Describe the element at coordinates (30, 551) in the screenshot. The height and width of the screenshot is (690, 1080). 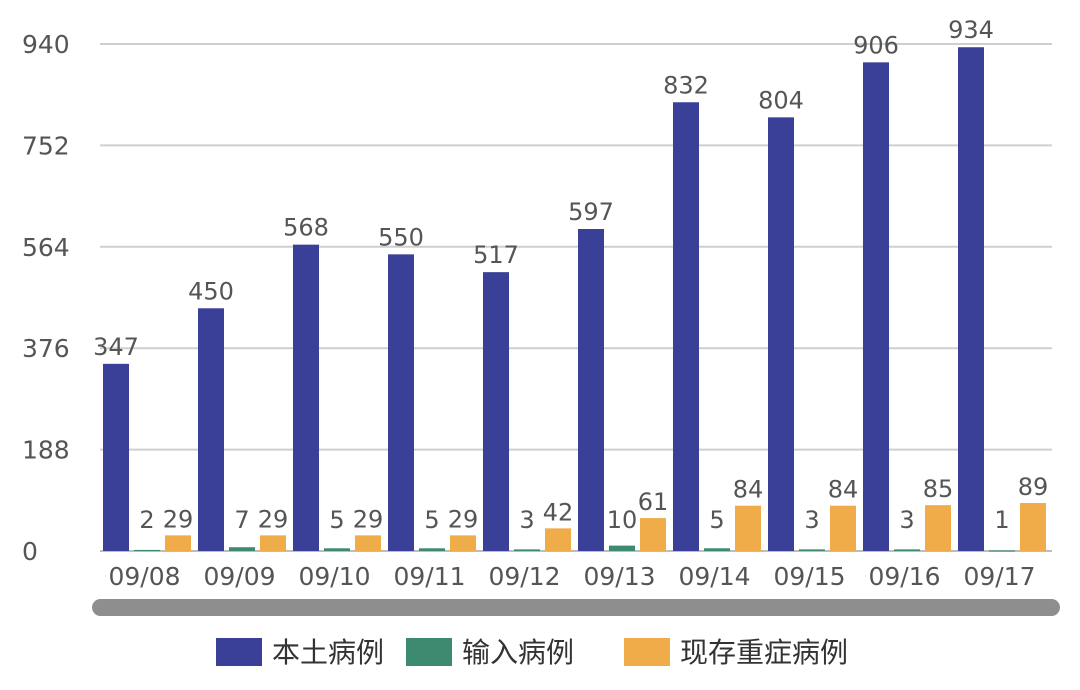
I see `y-tick-label: 0` at that location.